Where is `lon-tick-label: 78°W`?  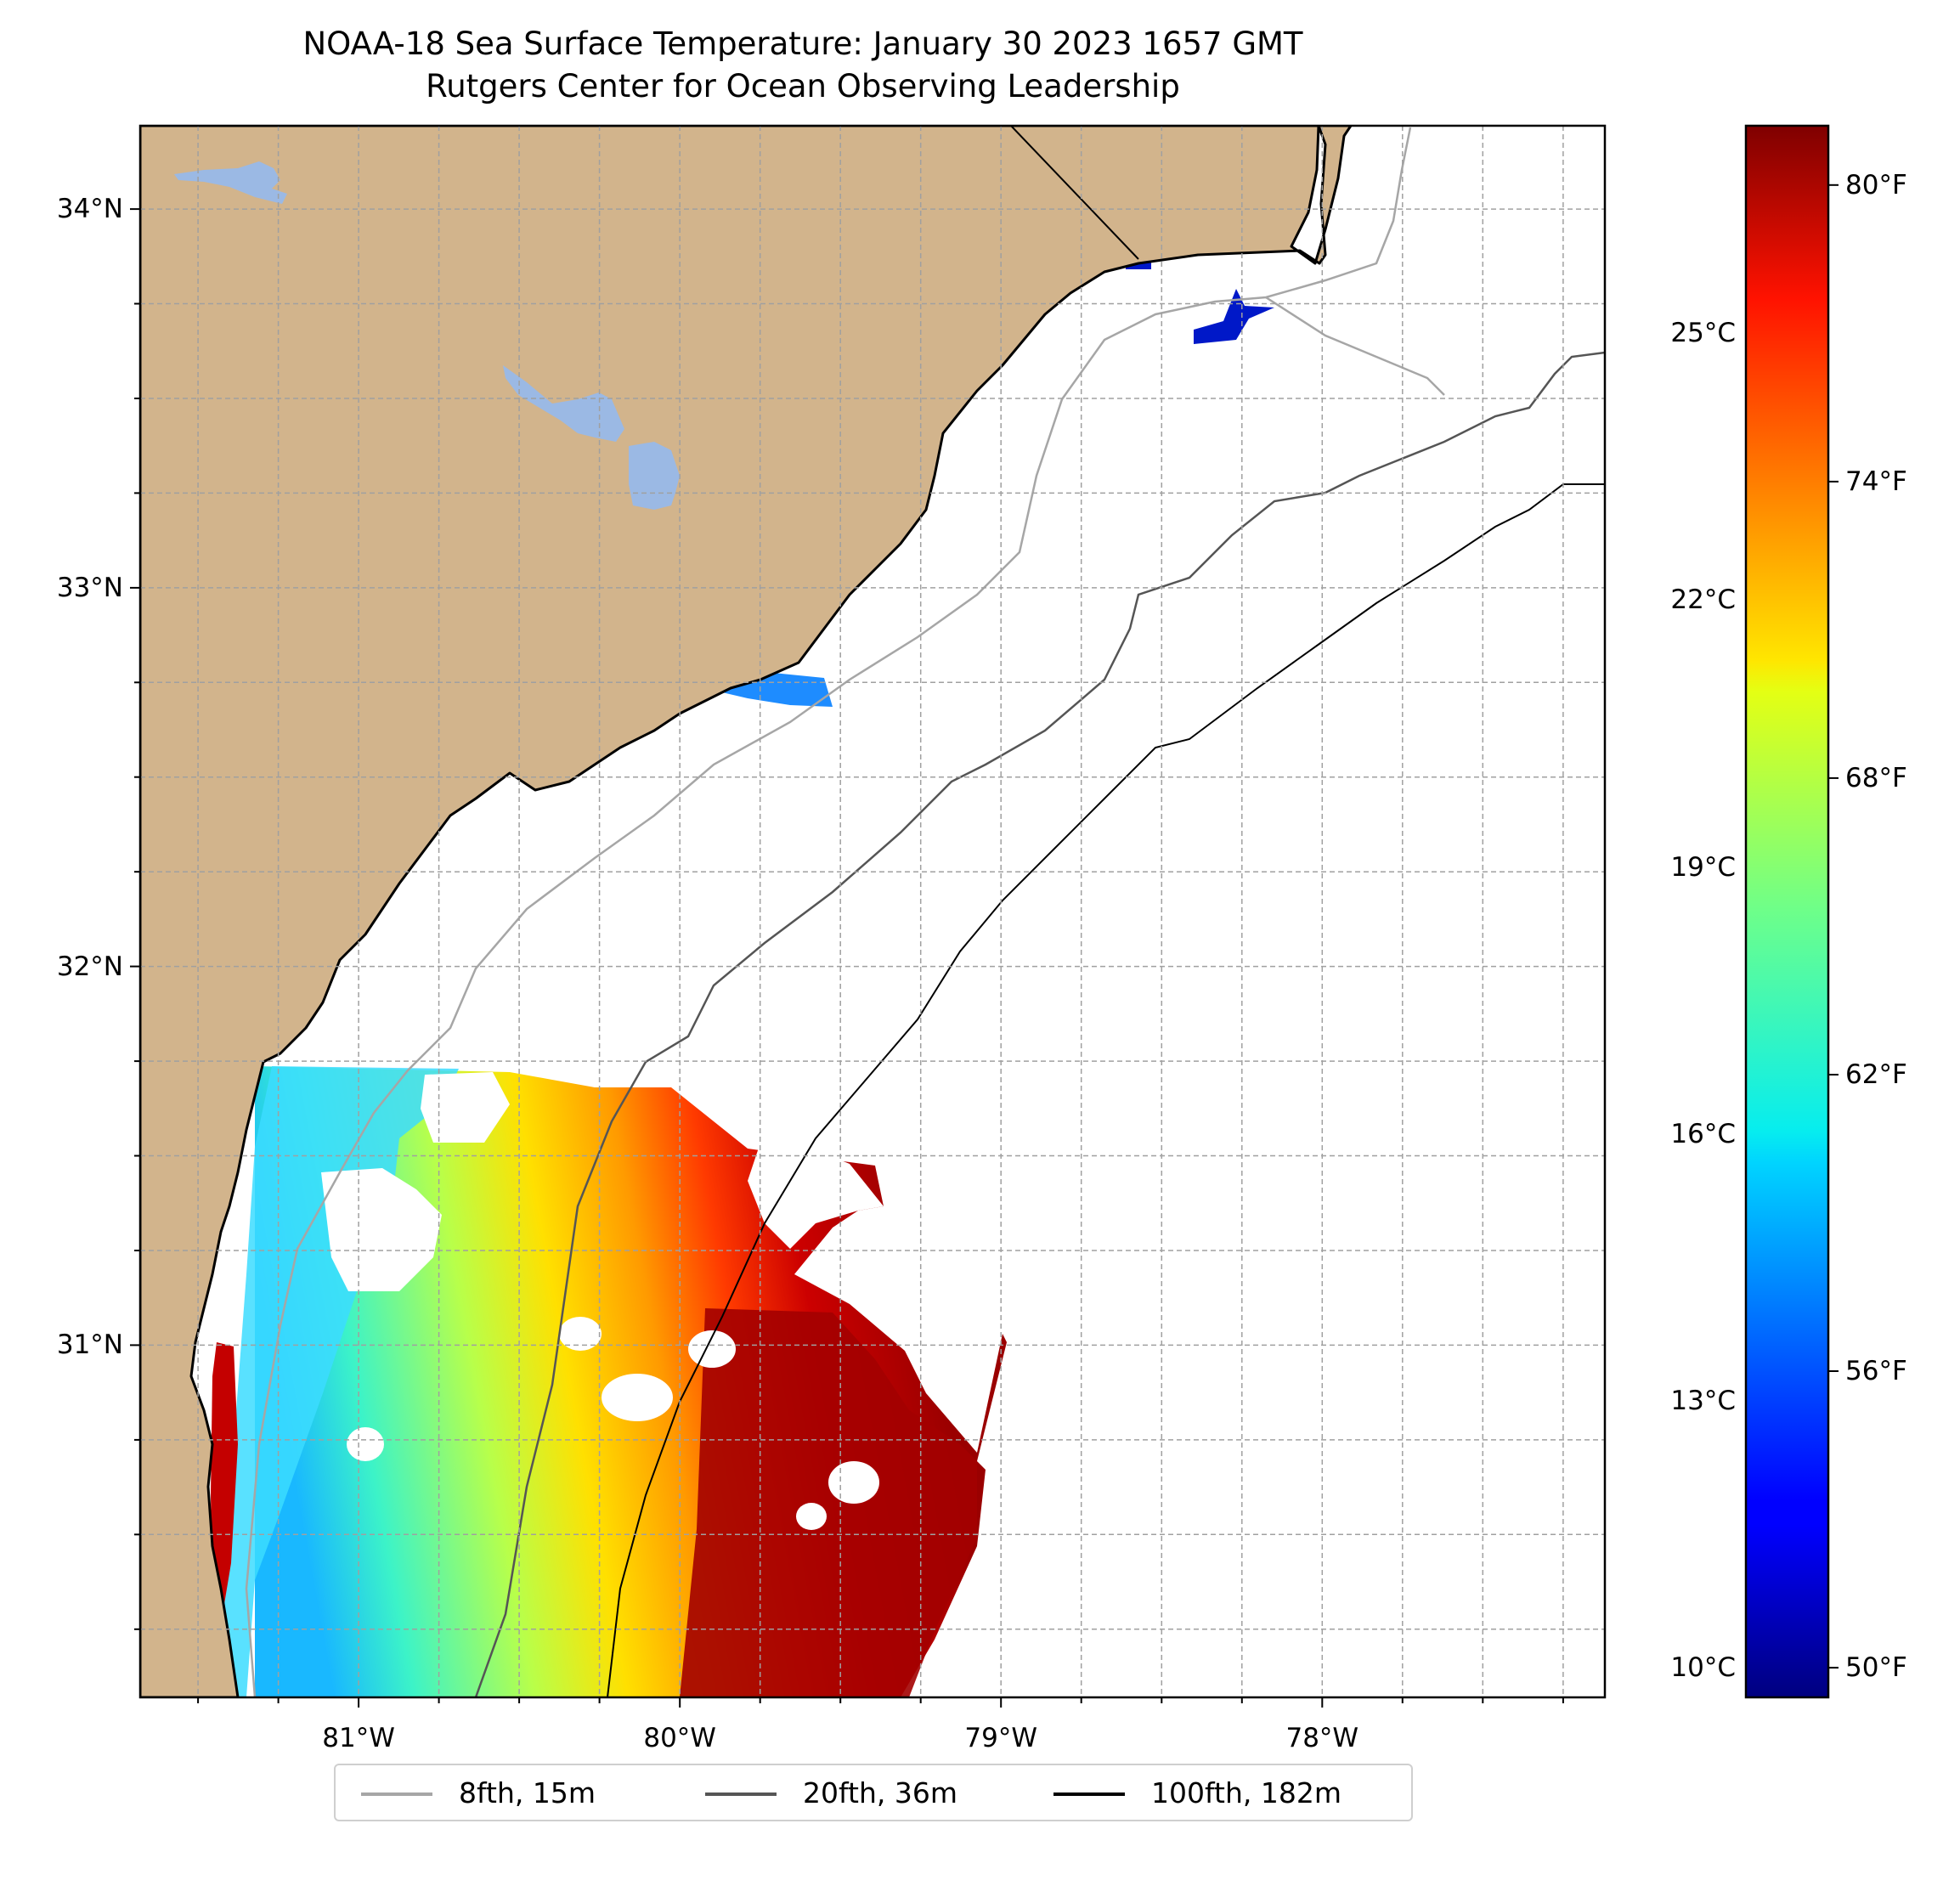 lon-tick-label: 78°W is located at coordinates (1322, 1738).